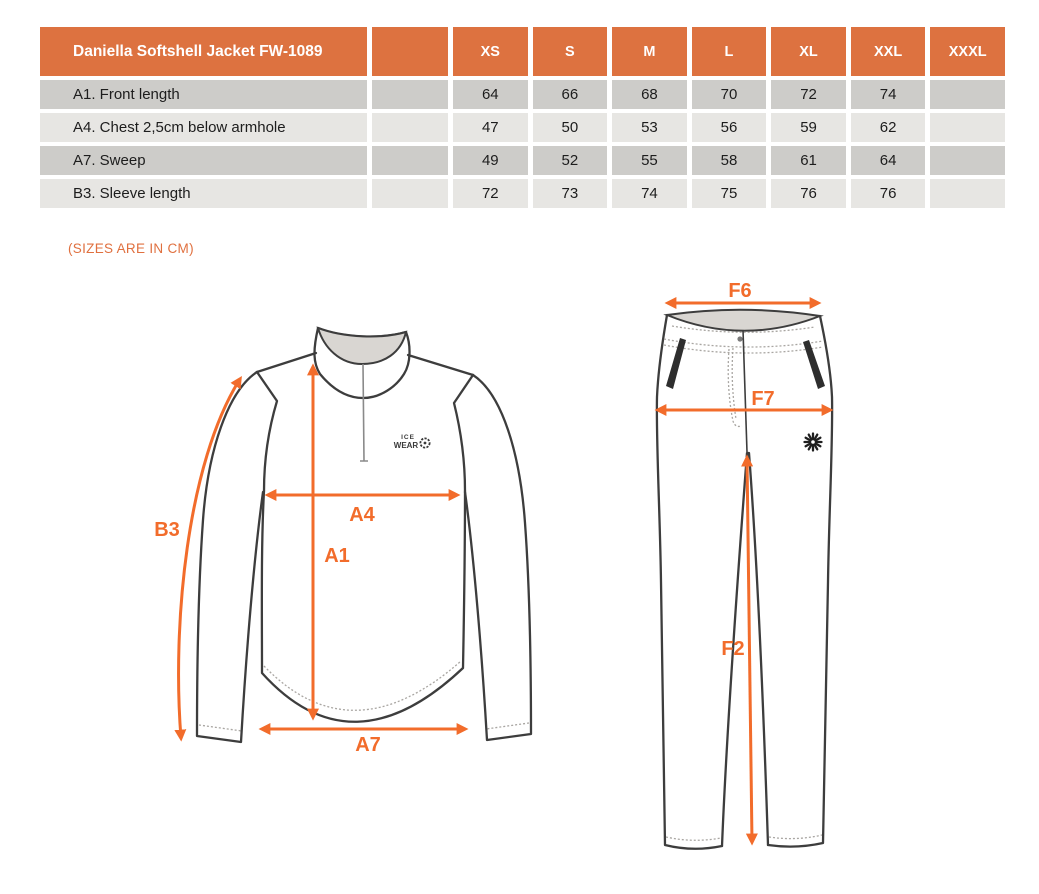 Image resolution: width=1039 pixels, height=894 pixels. I want to click on measure-label: B3. Sleeve length, so click(203, 193).